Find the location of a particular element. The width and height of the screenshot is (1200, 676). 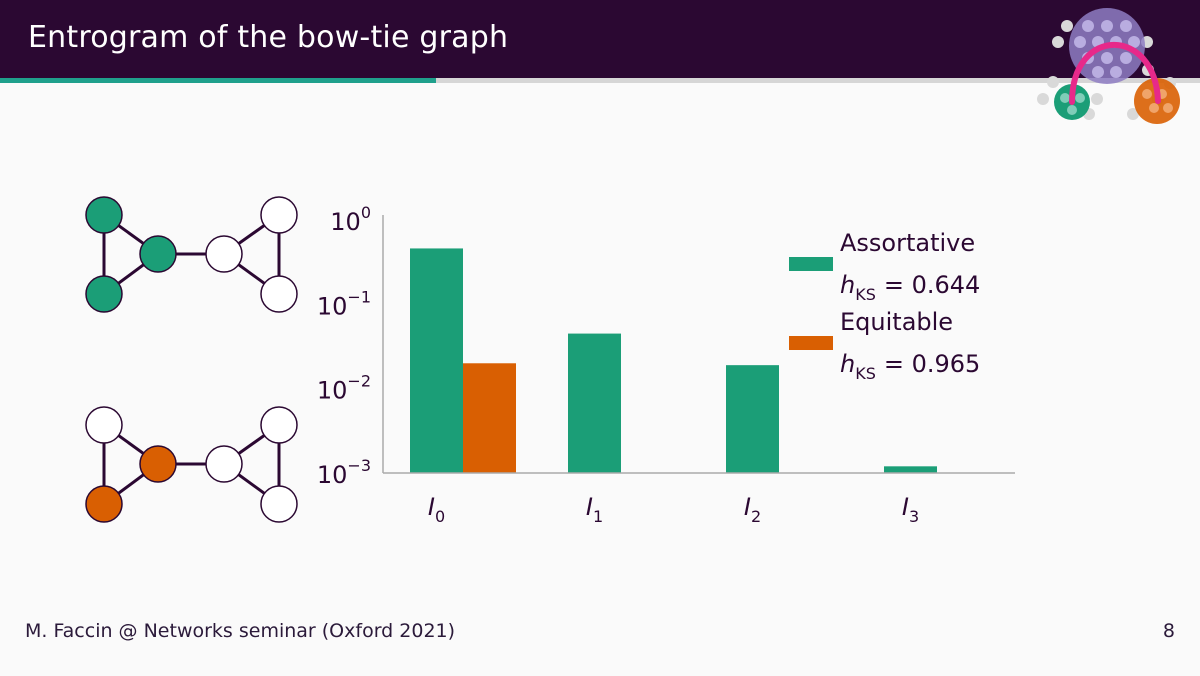

progress-bar-fill is located at coordinates (218, 80).